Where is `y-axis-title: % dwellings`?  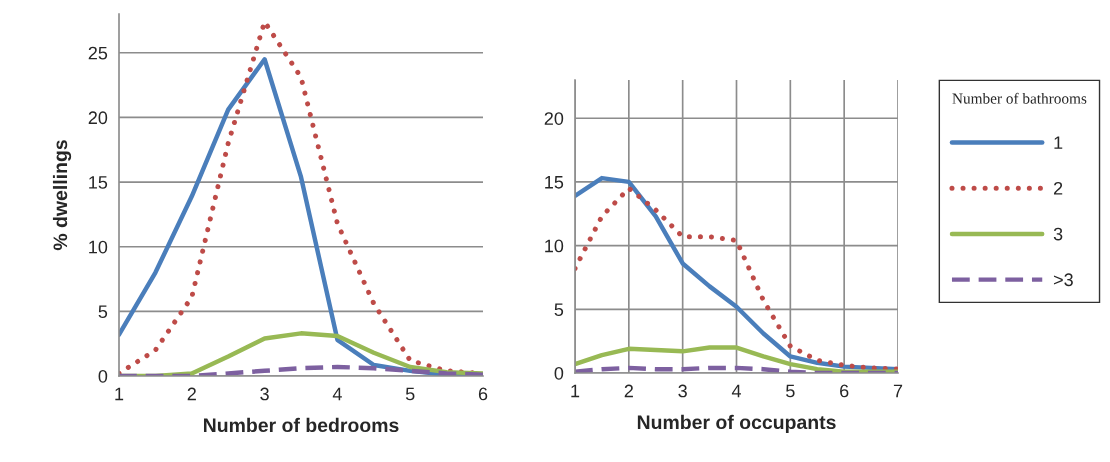
y-axis-title: % dwellings is located at coordinates (62, 195).